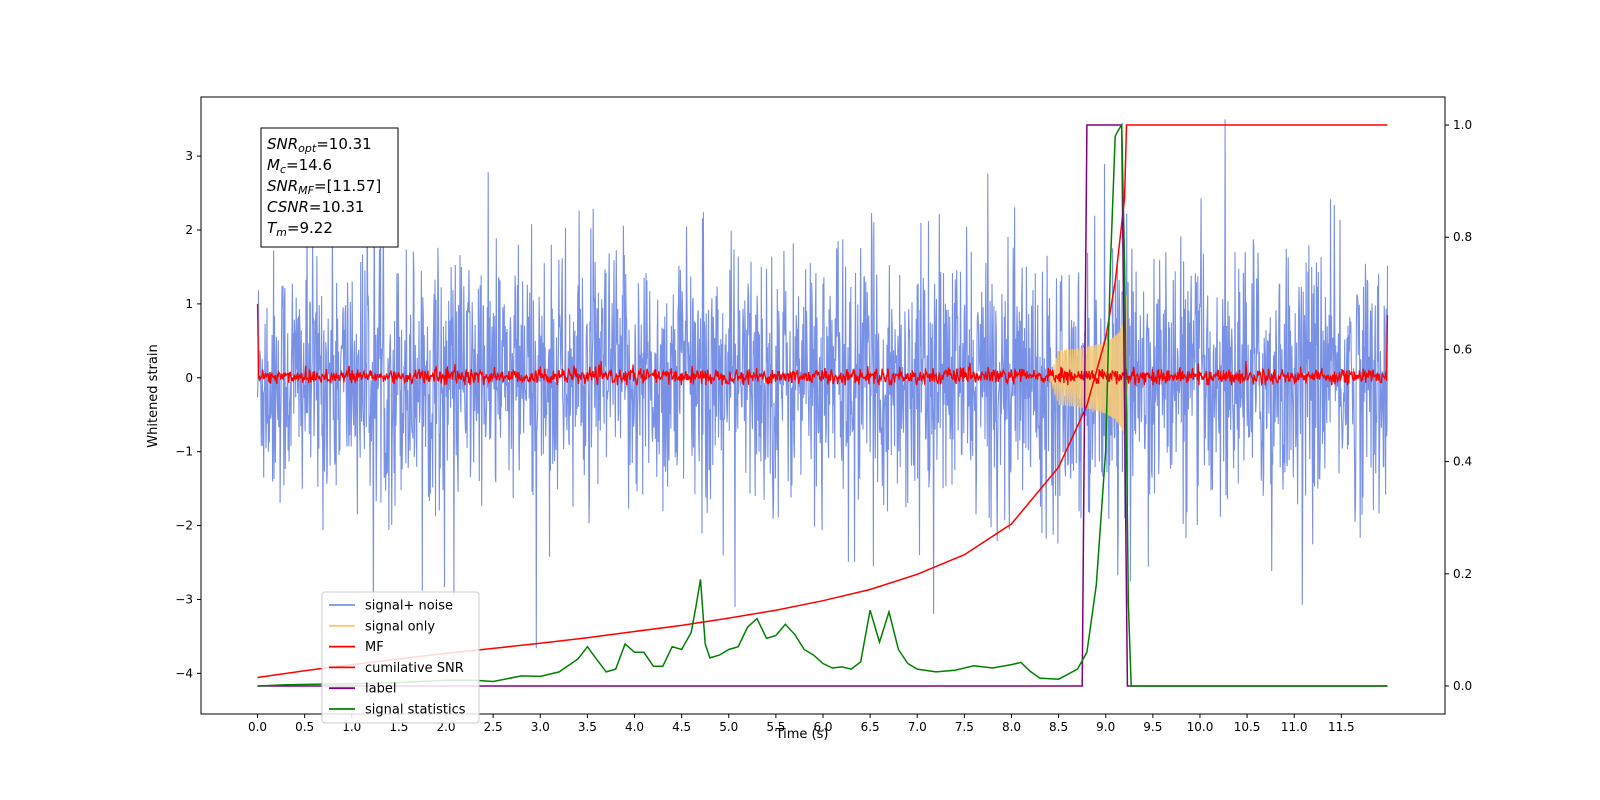 This screenshot has width=1600, height=800. I want to click on y-right-tick-label: 1.0, so click(1462, 125).